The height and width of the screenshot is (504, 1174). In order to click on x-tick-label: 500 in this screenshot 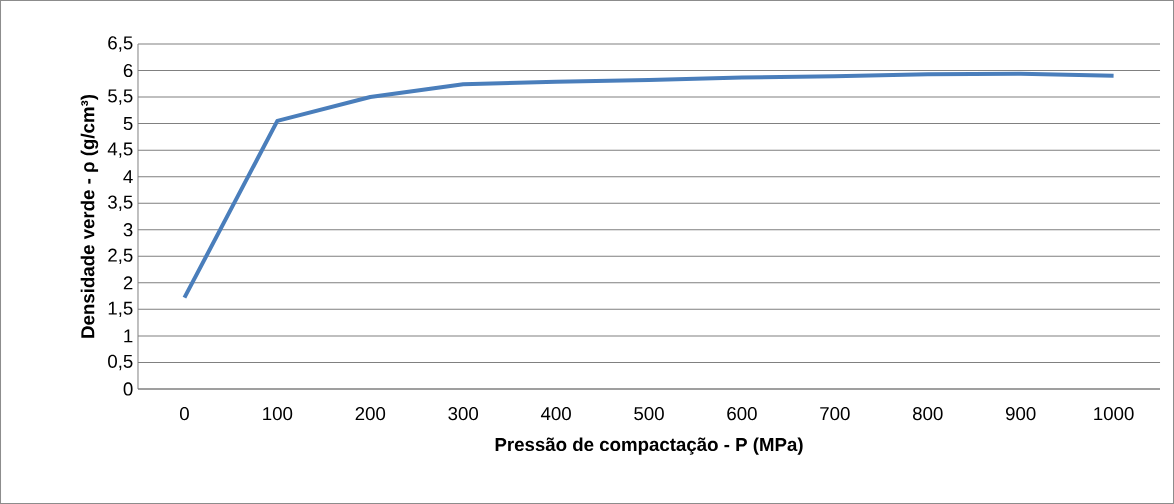, I will do `click(649, 414)`.